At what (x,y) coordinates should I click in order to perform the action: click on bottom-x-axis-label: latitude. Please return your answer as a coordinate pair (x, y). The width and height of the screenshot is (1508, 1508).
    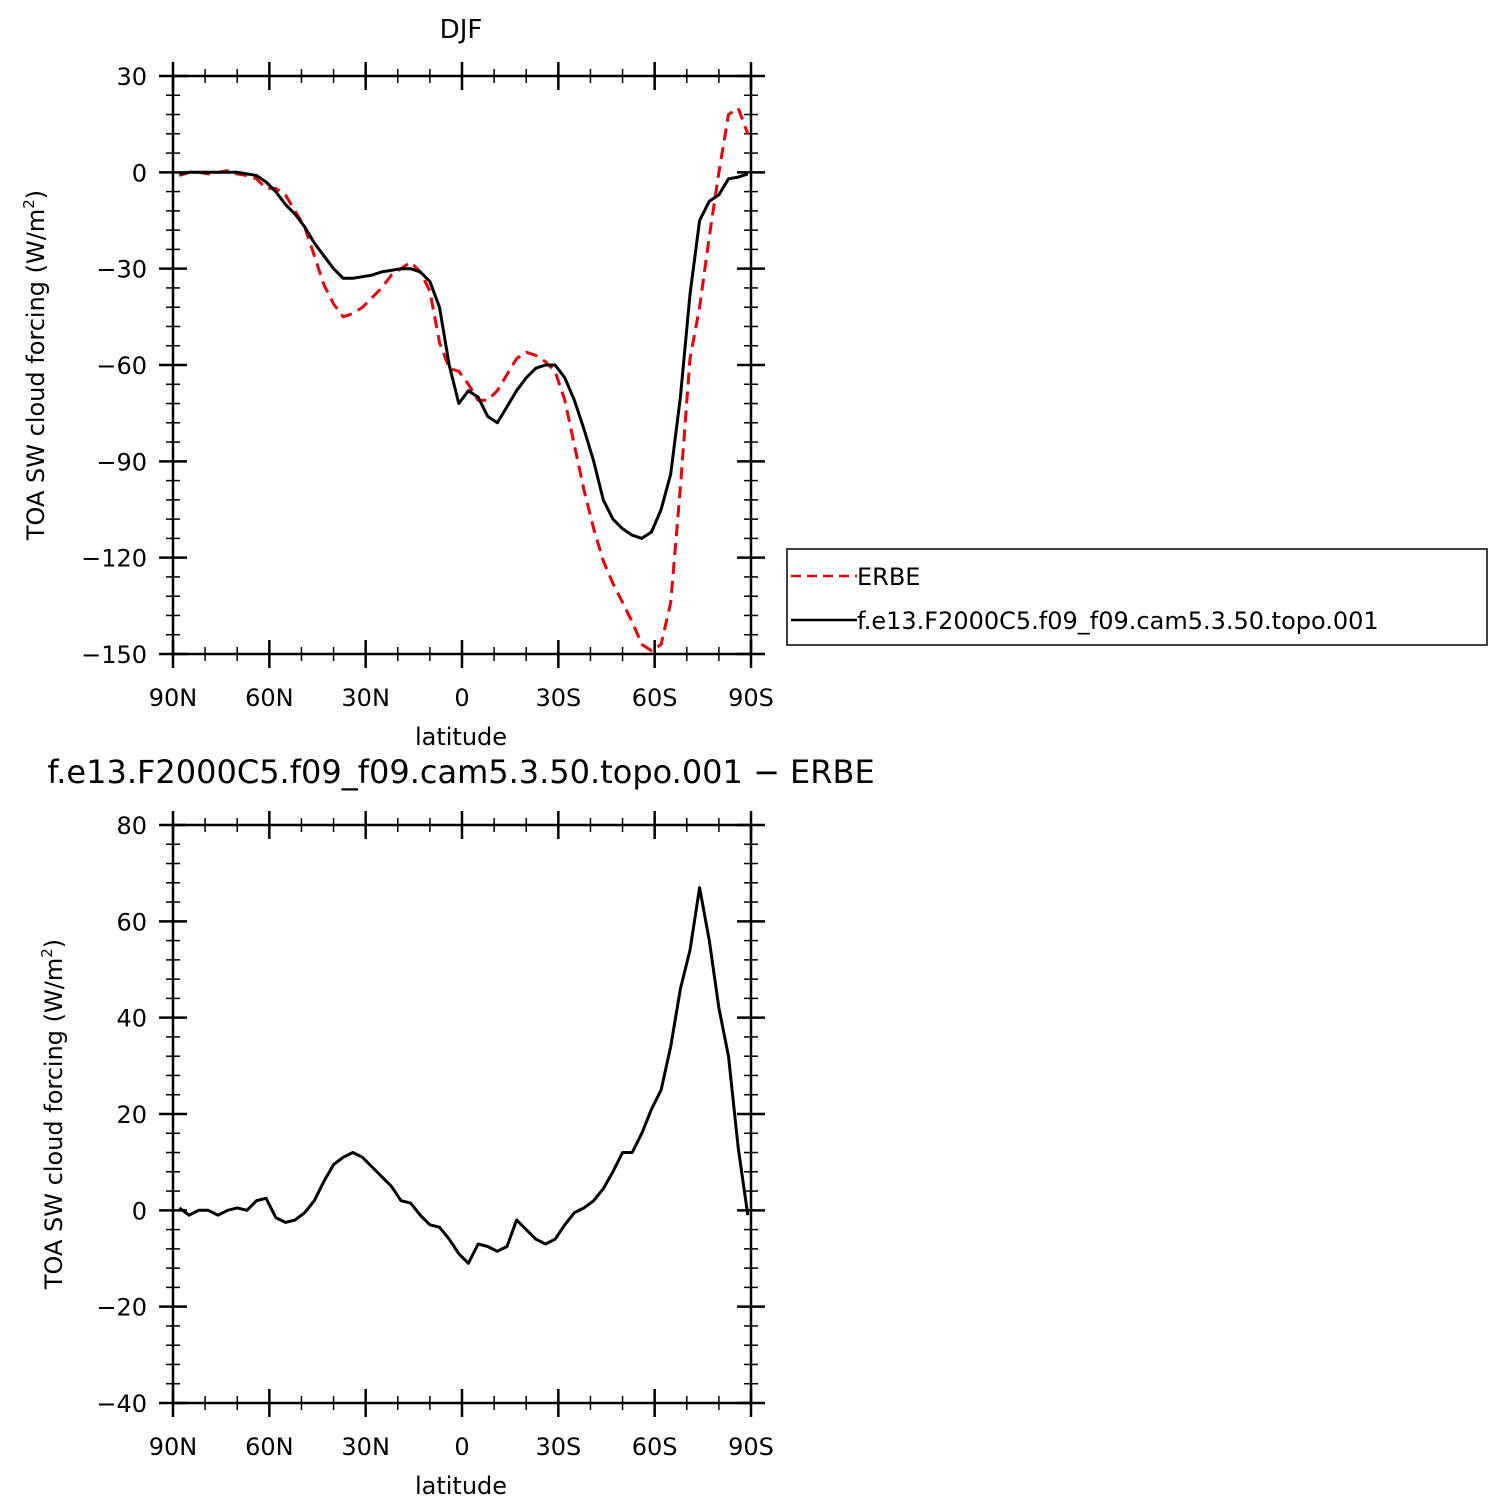
    Looking at the image, I should click on (461, 1486).